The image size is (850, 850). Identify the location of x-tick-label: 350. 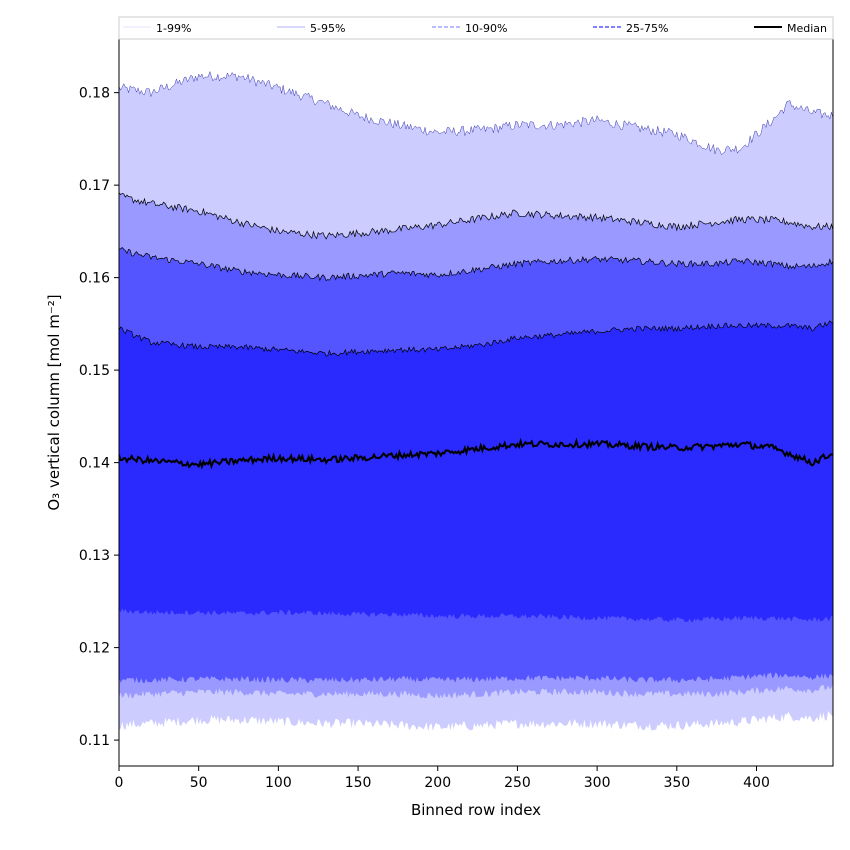
(676, 783).